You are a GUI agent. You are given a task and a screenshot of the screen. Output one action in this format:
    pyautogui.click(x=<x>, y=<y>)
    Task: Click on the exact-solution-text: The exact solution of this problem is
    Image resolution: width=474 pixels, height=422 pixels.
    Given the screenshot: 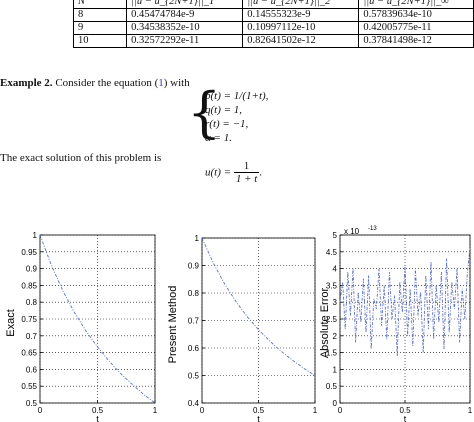 What is the action you would take?
    pyautogui.click(x=81, y=158)
    